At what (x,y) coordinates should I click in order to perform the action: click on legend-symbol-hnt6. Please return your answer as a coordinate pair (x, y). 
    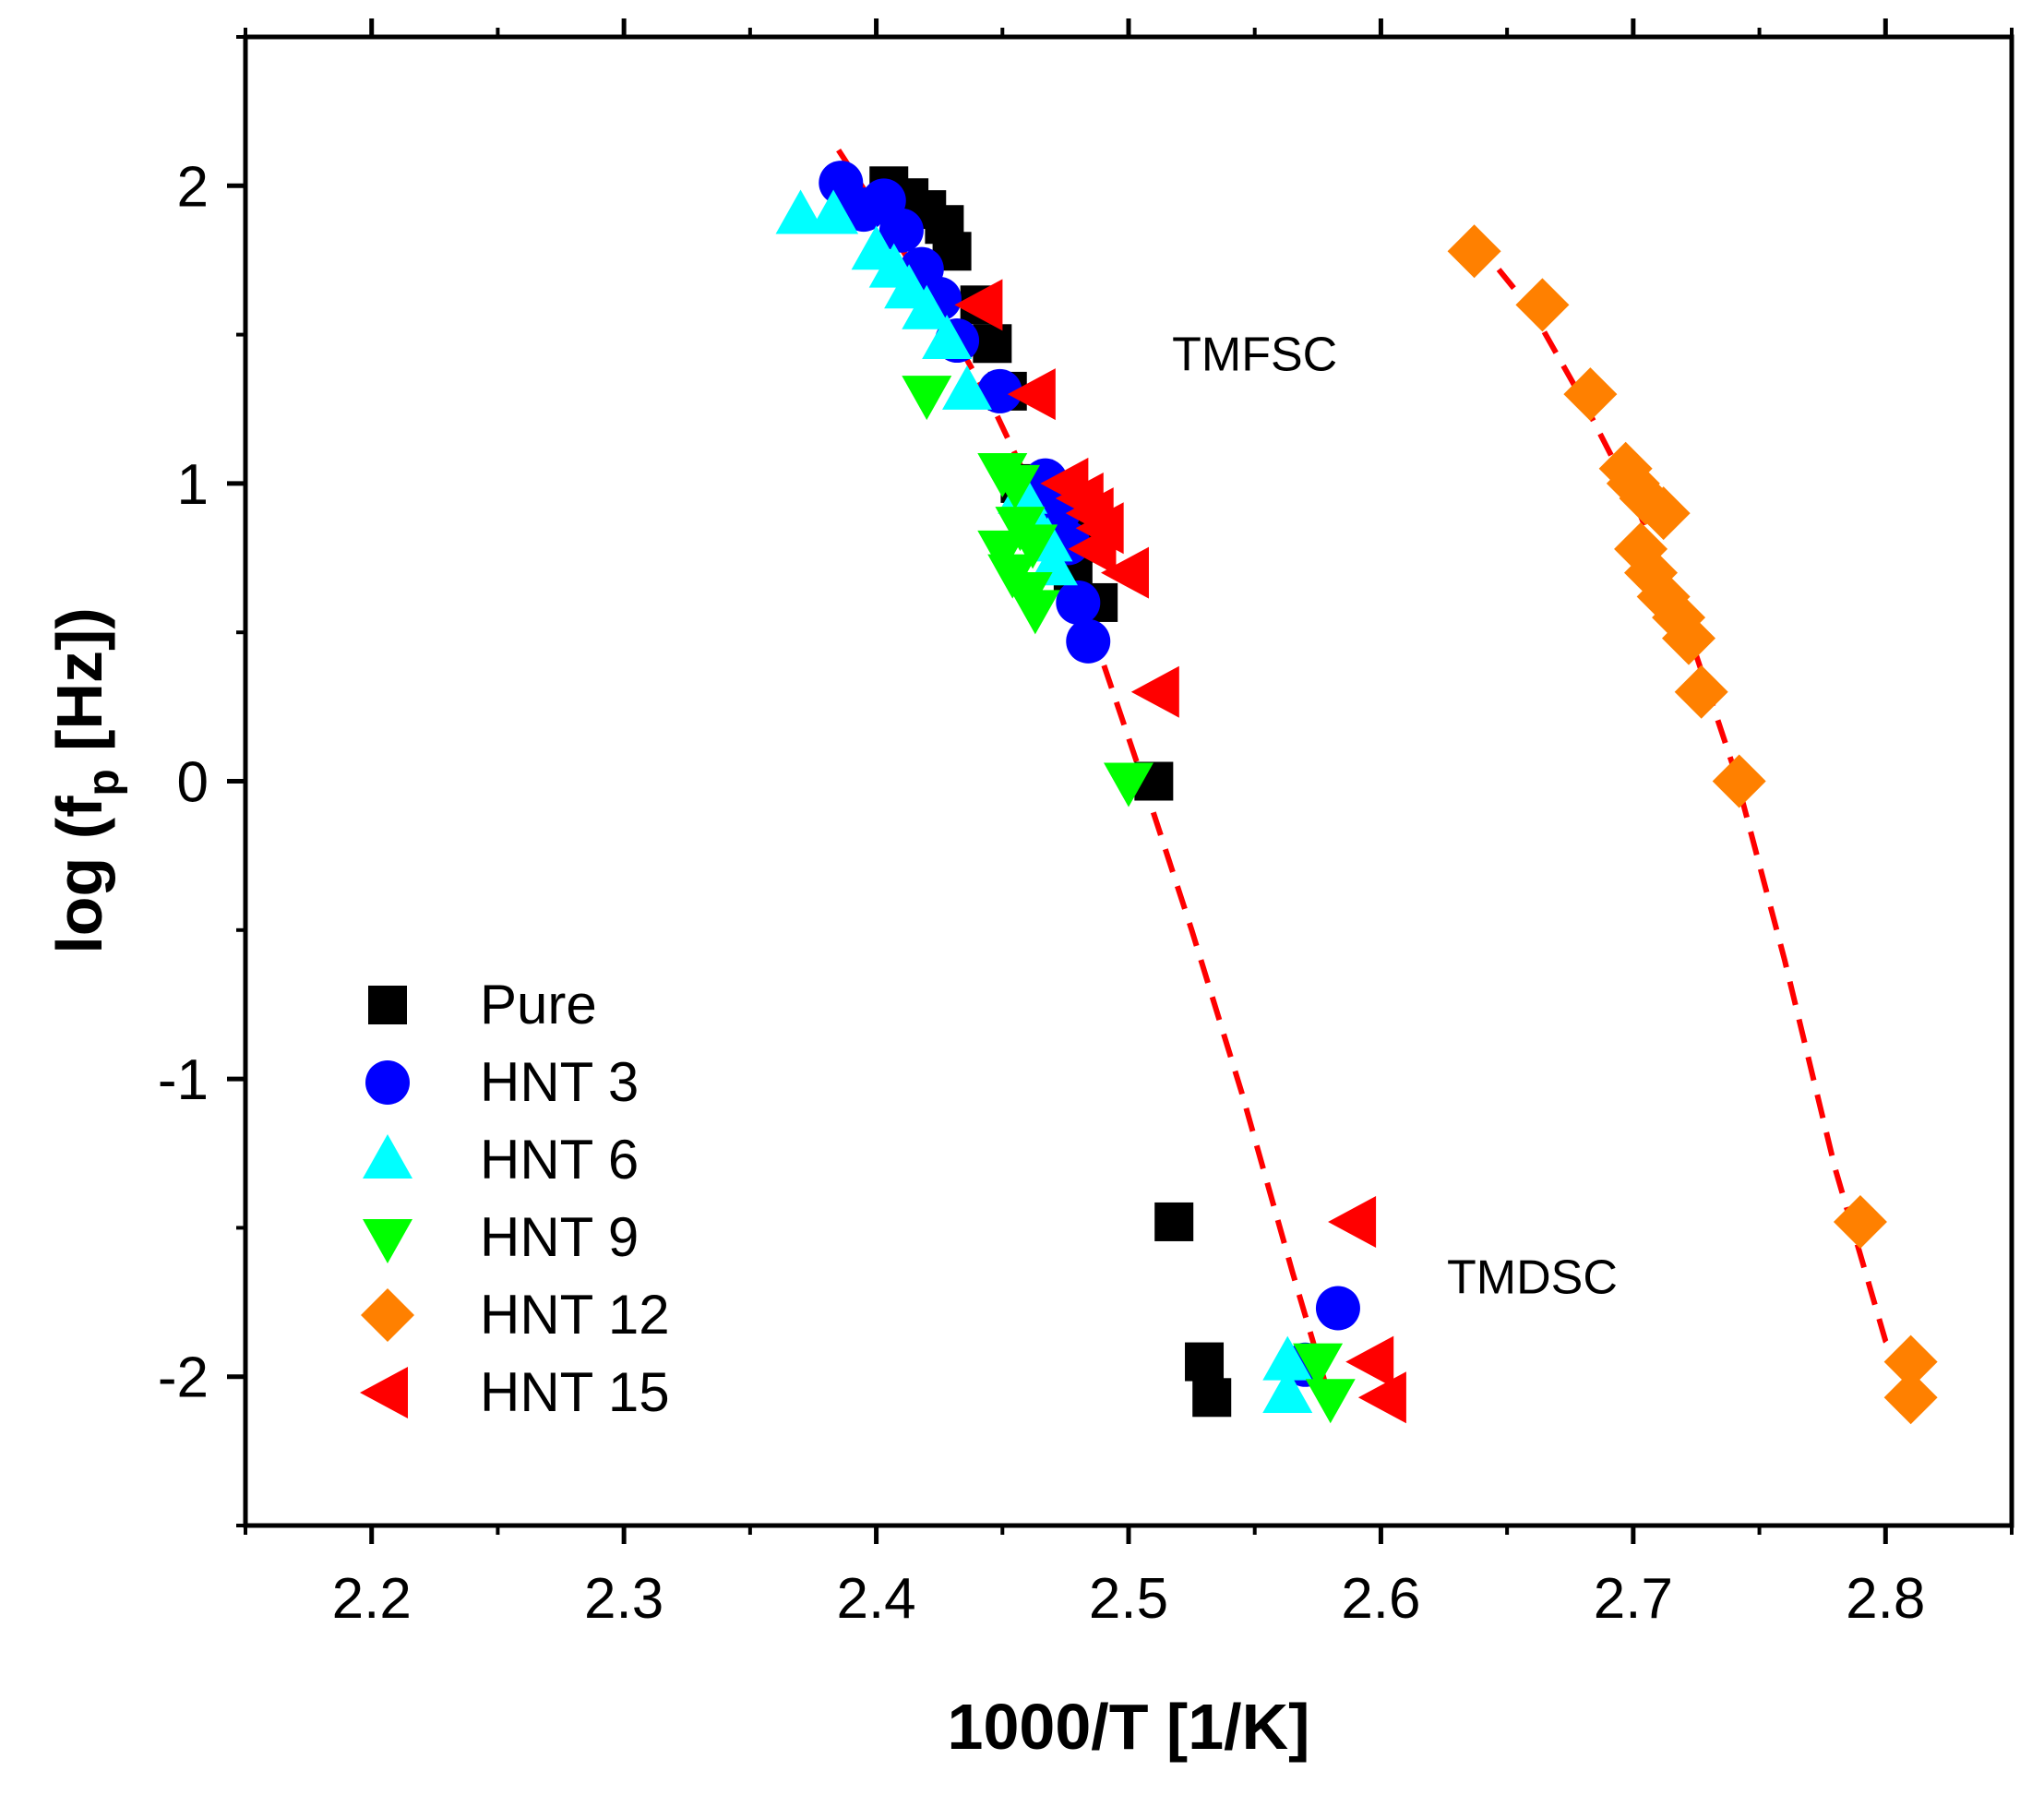
    Looking at the image, I should click on (387, 1157).